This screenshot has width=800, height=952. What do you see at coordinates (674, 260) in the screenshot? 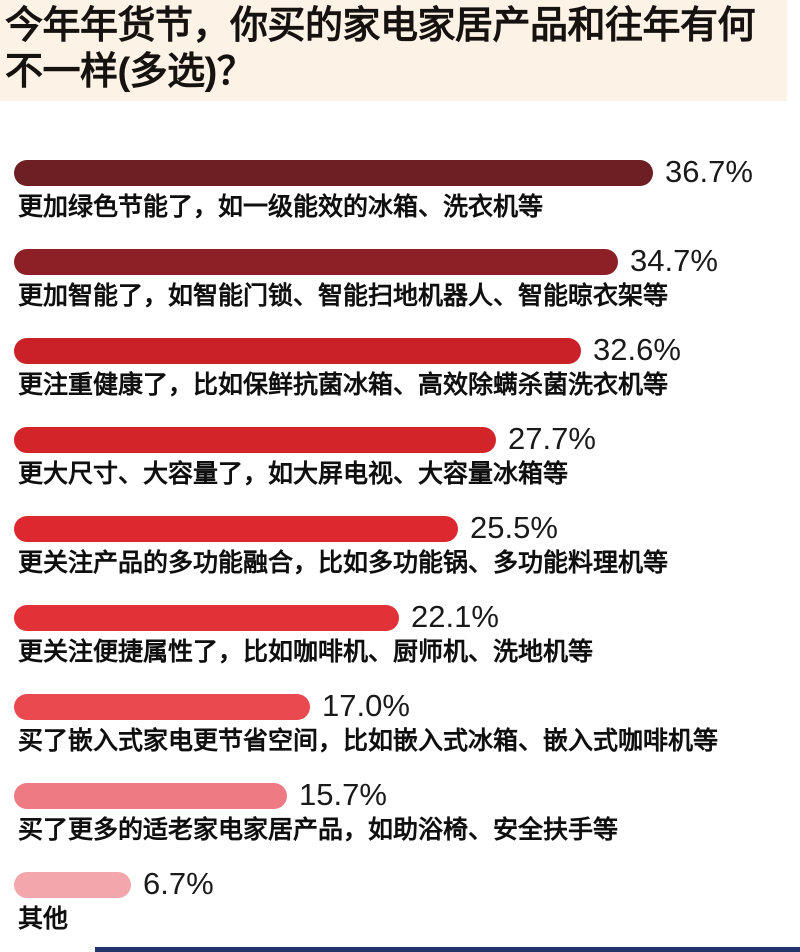
I see `value-label: 34.7%` at bounding box center [674, 260].